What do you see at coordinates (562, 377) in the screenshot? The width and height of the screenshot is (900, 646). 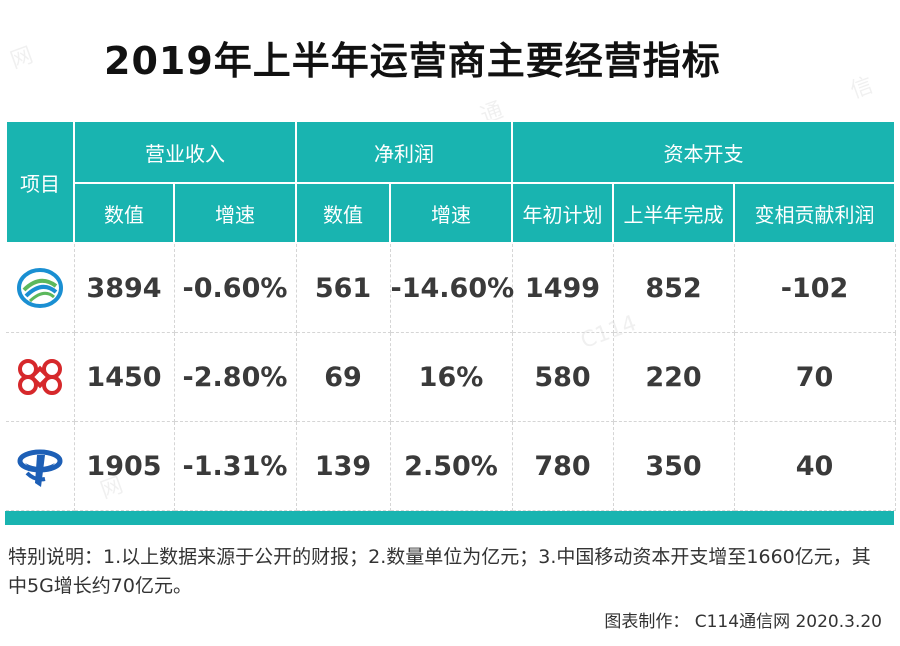 I see `cell-capex-plan: 580` at bounding box center [562, 377].